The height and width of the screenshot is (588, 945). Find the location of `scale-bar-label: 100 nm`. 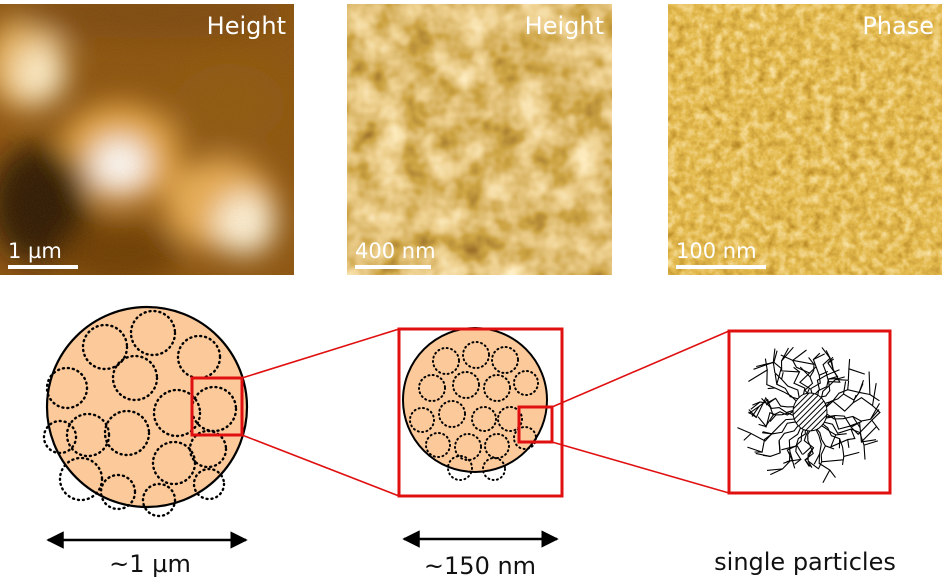

scale-bar-label: 100 nm is located at coordinates (716, 251).